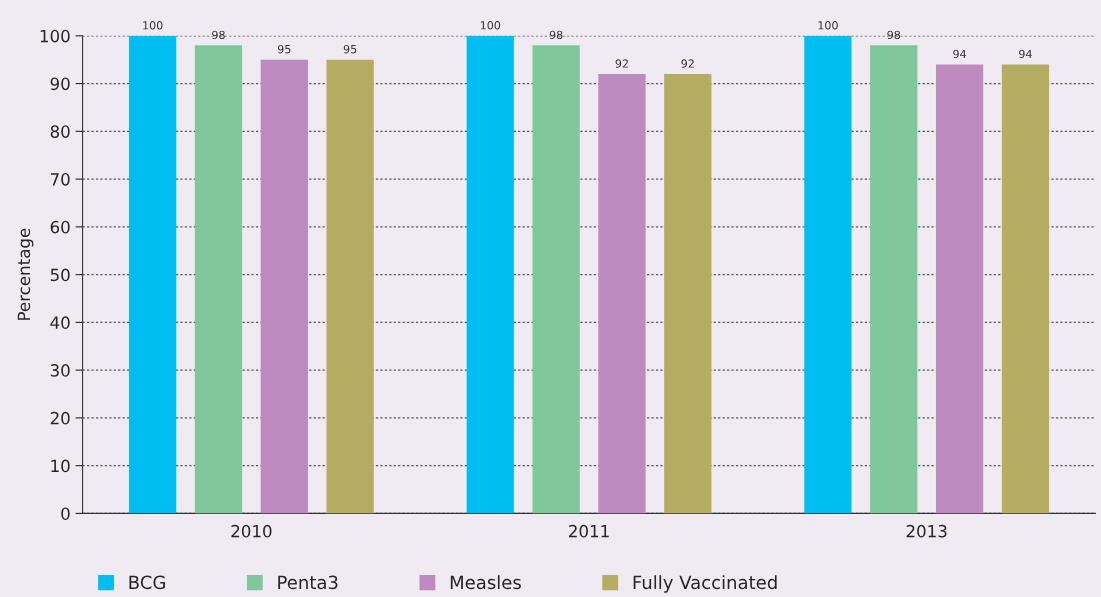  Describe the element at coordinates (308, 582) in the screenshot. I see `legend-label: Penta3` at that location.